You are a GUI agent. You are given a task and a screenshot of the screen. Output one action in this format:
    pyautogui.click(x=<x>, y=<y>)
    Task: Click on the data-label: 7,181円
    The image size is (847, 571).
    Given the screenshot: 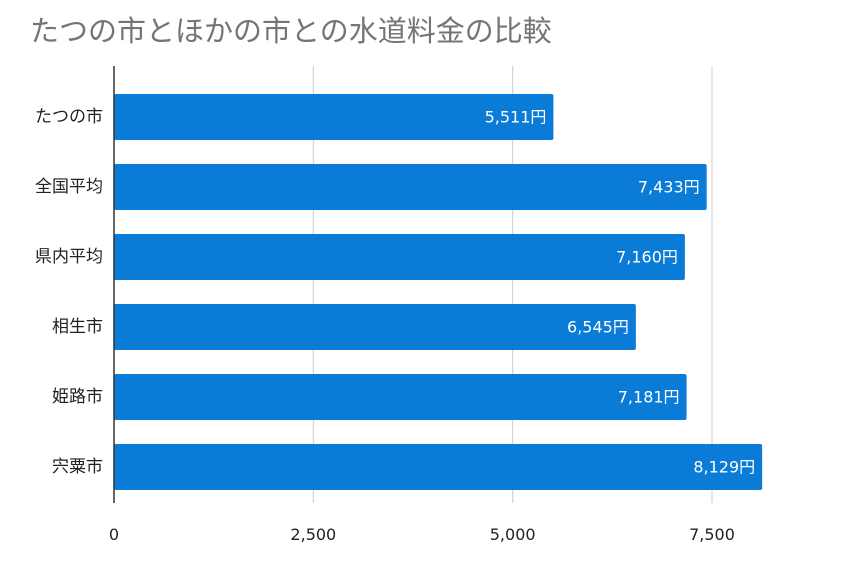 What is the action you would take?
    pyautogui.click(x=649, y=397)
    